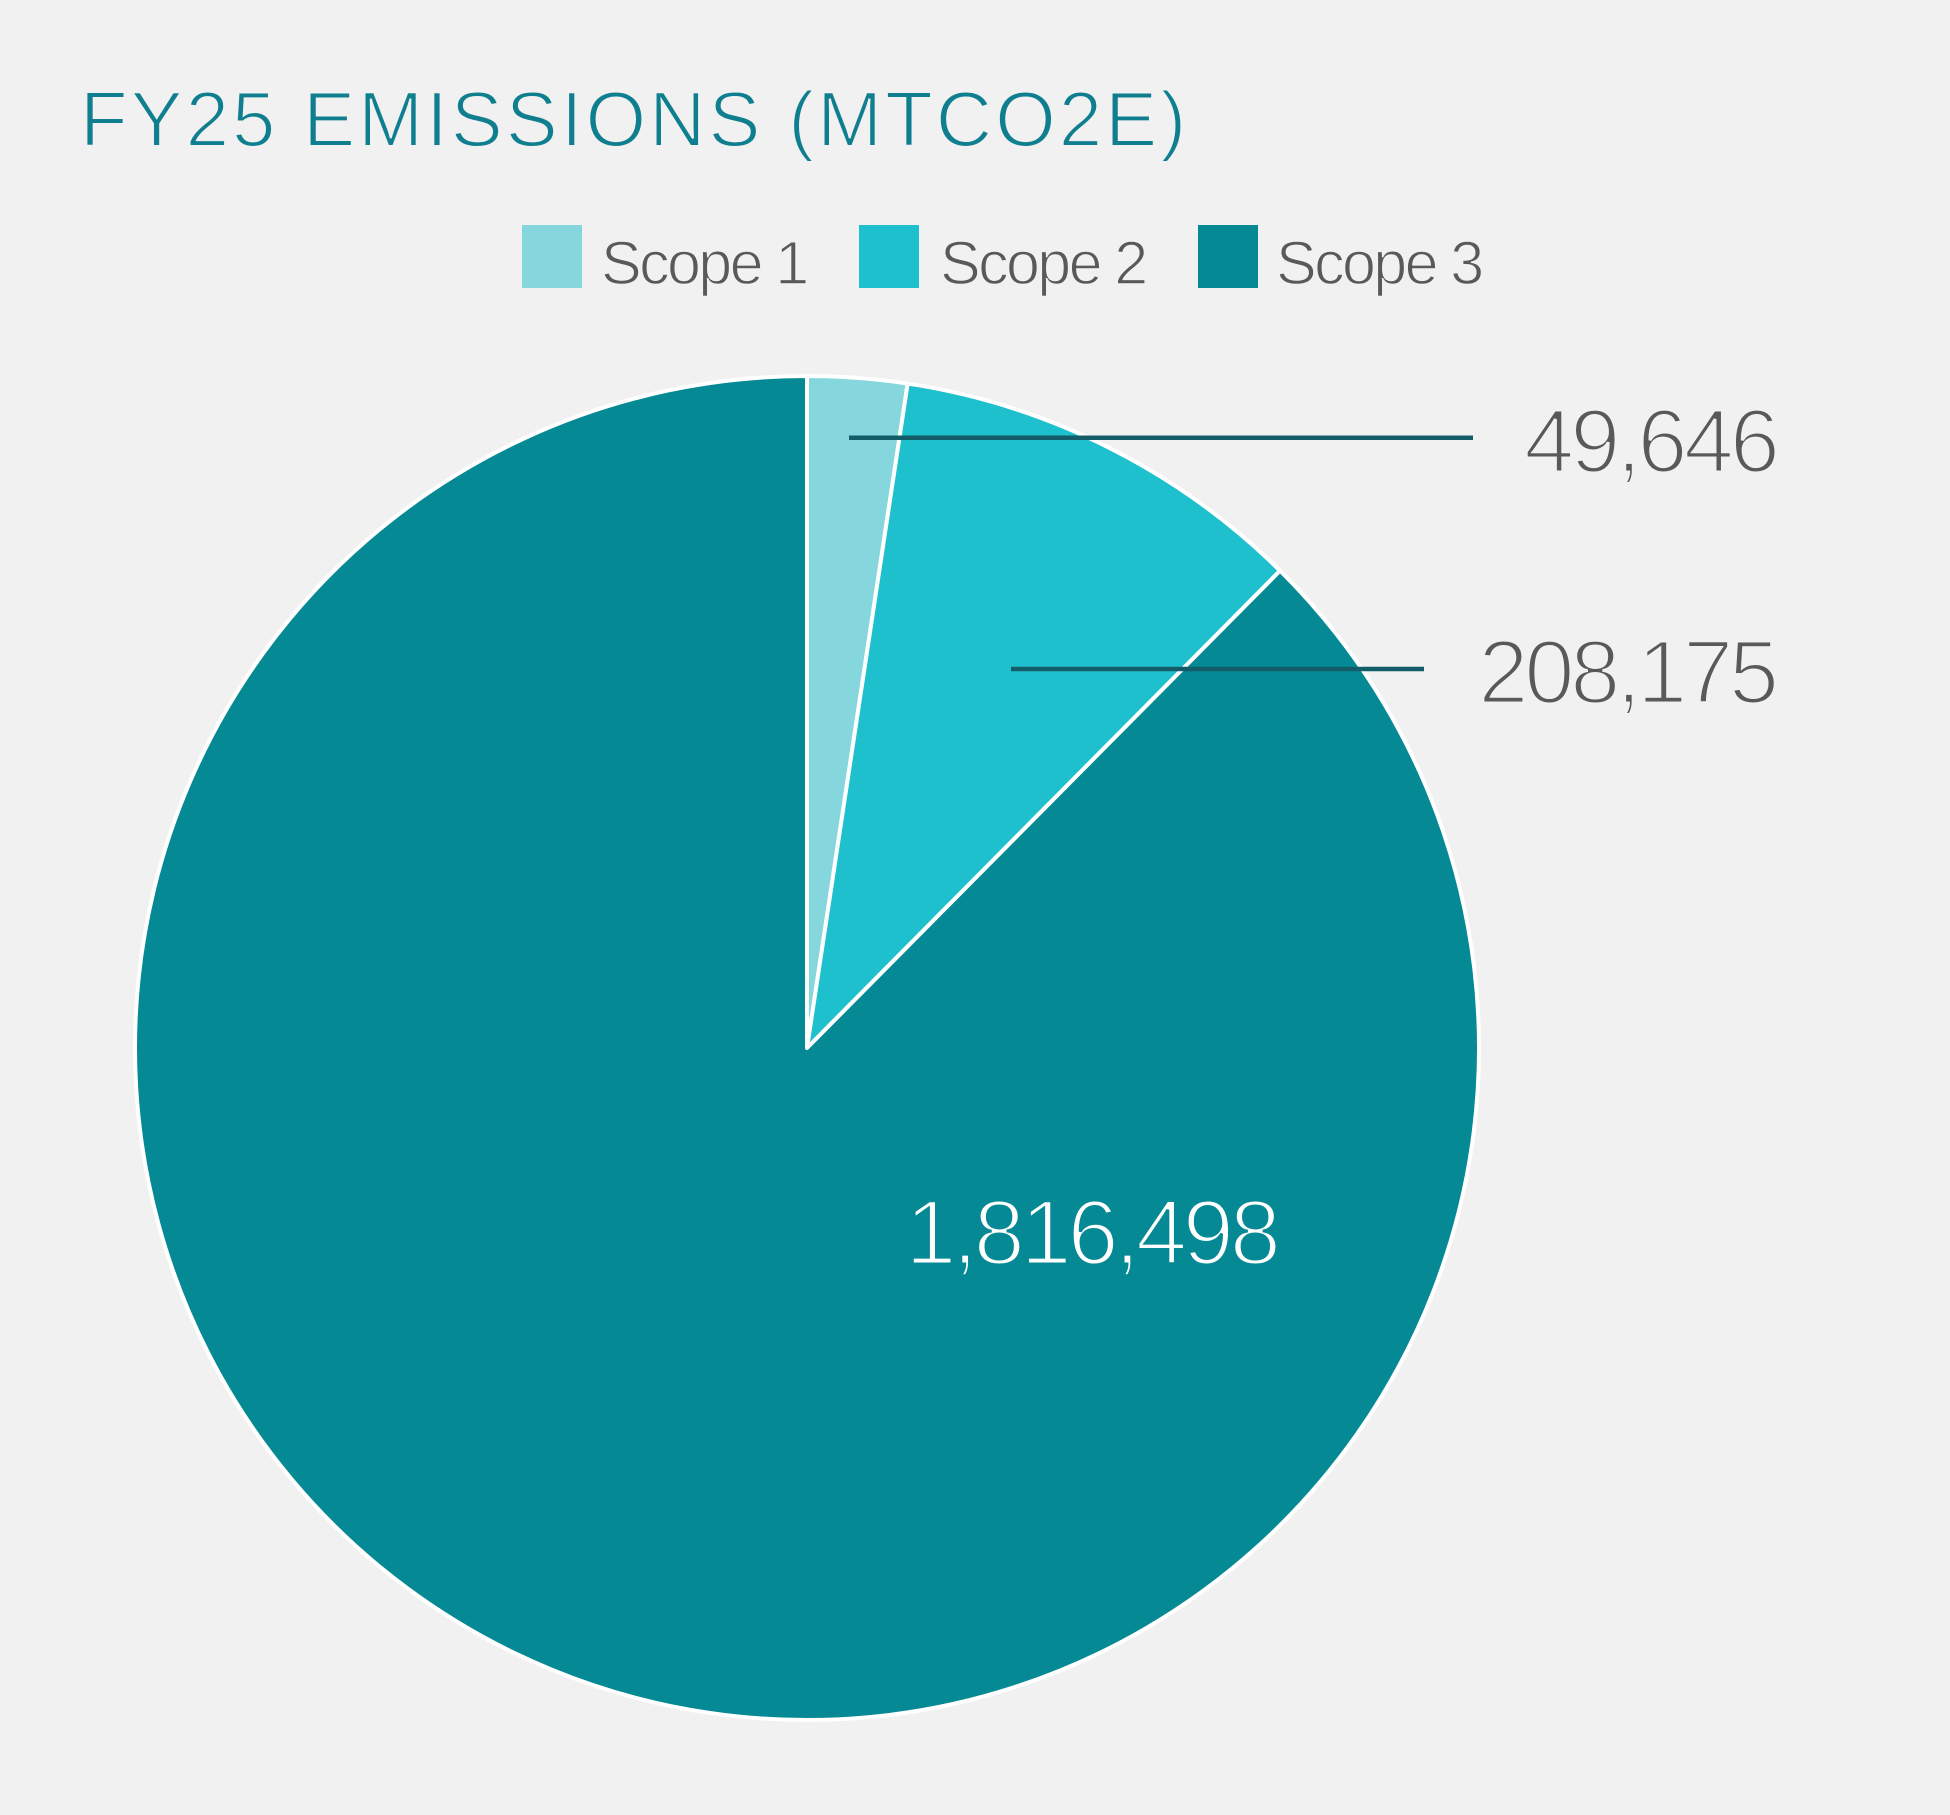  Describe the element at coordinates (1043, 263) in the screenshot. I see `svg-text: Scope 2` at that location.